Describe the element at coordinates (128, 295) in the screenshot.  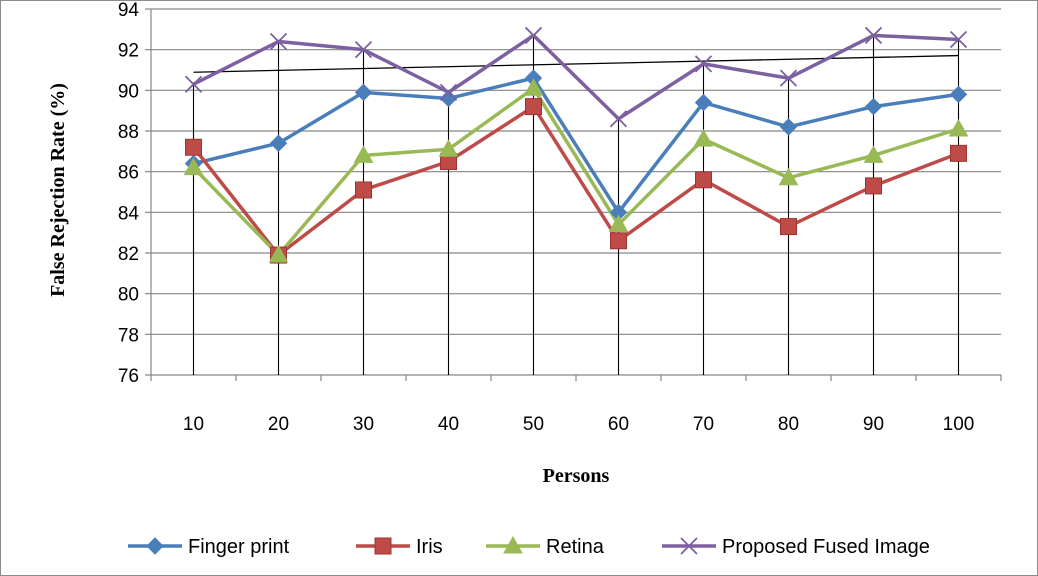
I see `y-tick-label: 80` at that location.